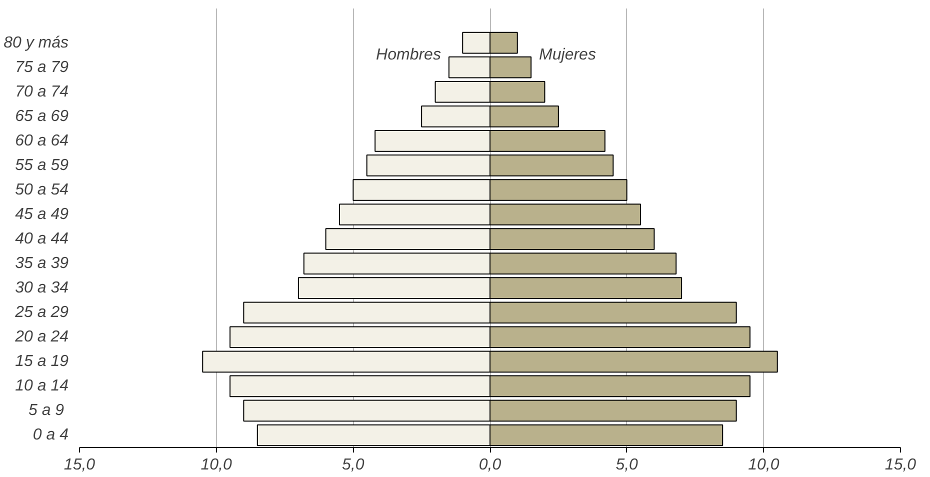 This screenshot has height=477, width=930. Describe the element at coordinates (46, 411) in the screenshot. I see `y-tick-label: 5 a 9` at that location.